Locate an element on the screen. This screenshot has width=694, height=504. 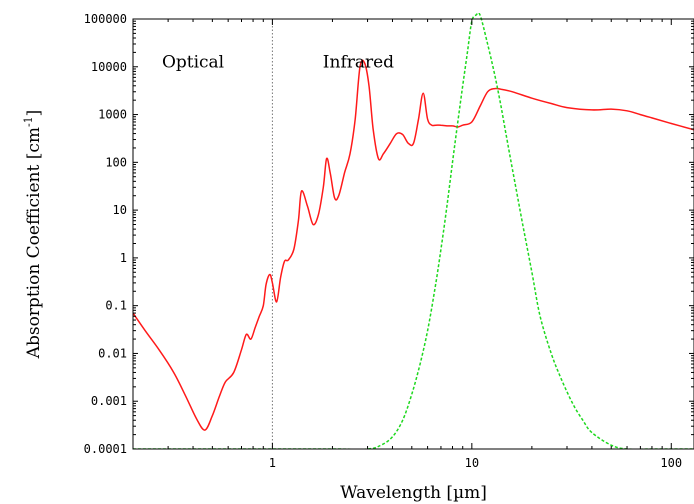
y-tick-label: 100000 is located at coordinates (105, 19).